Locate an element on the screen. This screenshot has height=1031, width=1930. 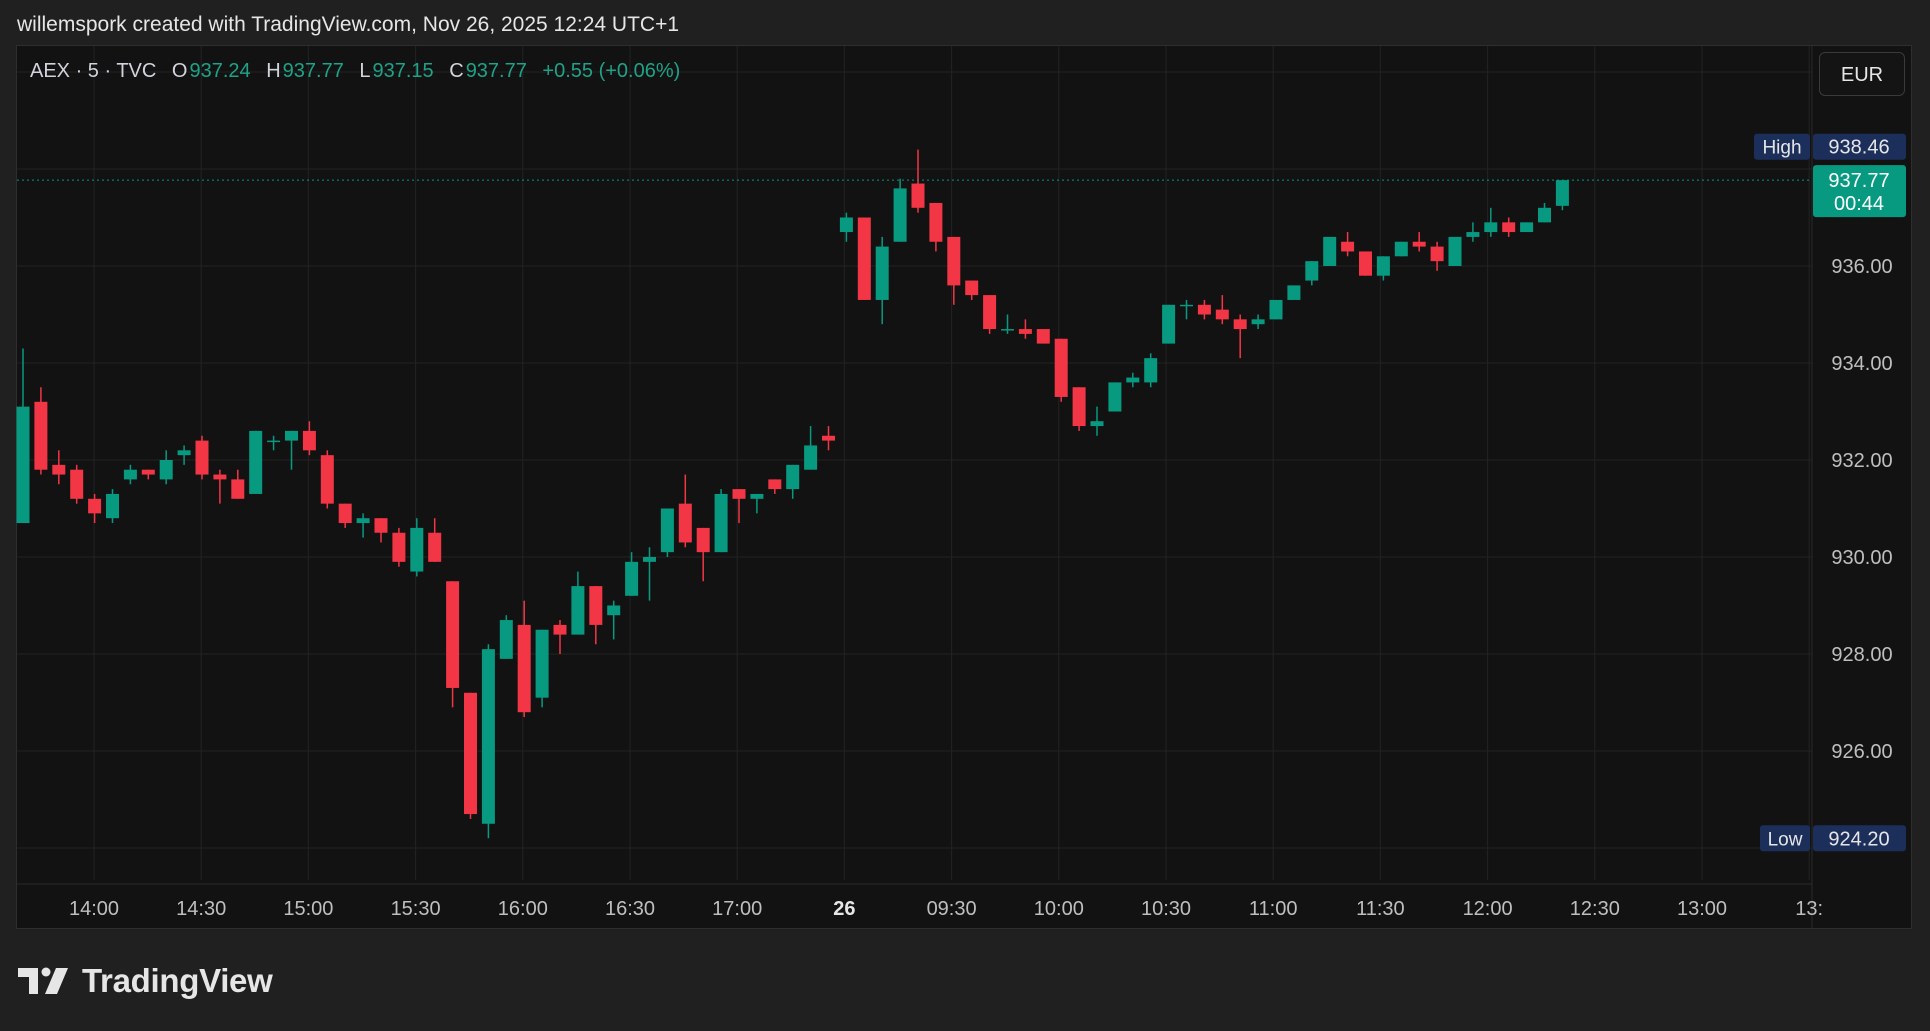
price-tick-label: 930.00 is located at coordinates (1861, 558).